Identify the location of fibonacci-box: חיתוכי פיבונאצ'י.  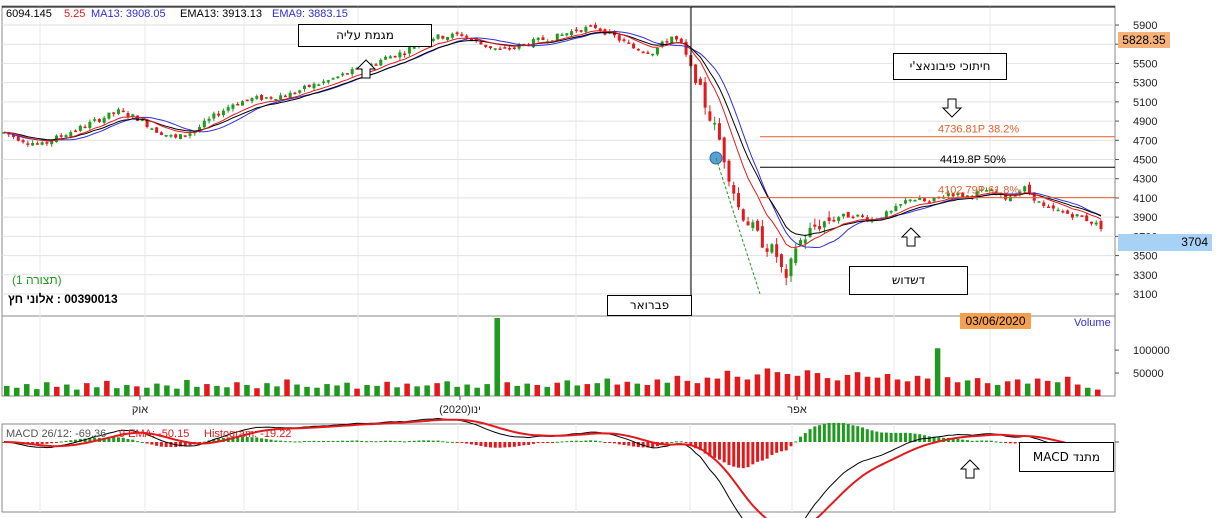
(950, 66).